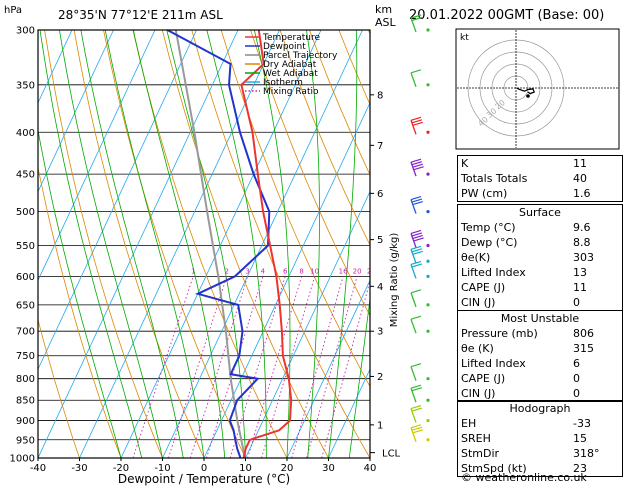 This screenshot has height=486, width=629. What do you see at coordinates (586, 453) in the screenshot?
I see `index-value: 318°` at bounding box center [586, 453].